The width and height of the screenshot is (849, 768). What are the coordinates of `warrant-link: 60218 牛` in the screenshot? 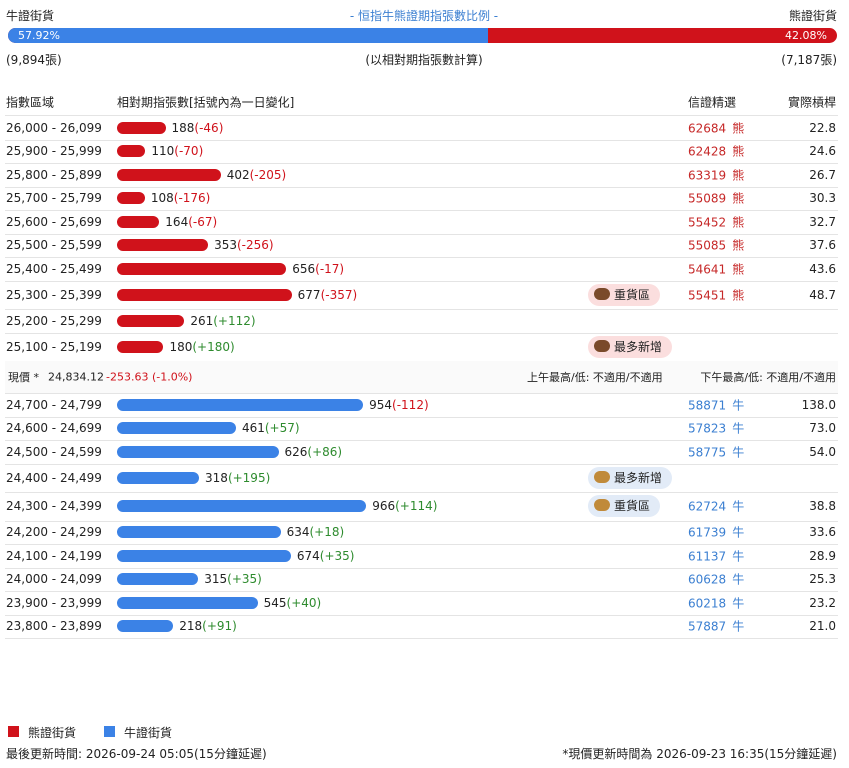 It's located at (716, 602).